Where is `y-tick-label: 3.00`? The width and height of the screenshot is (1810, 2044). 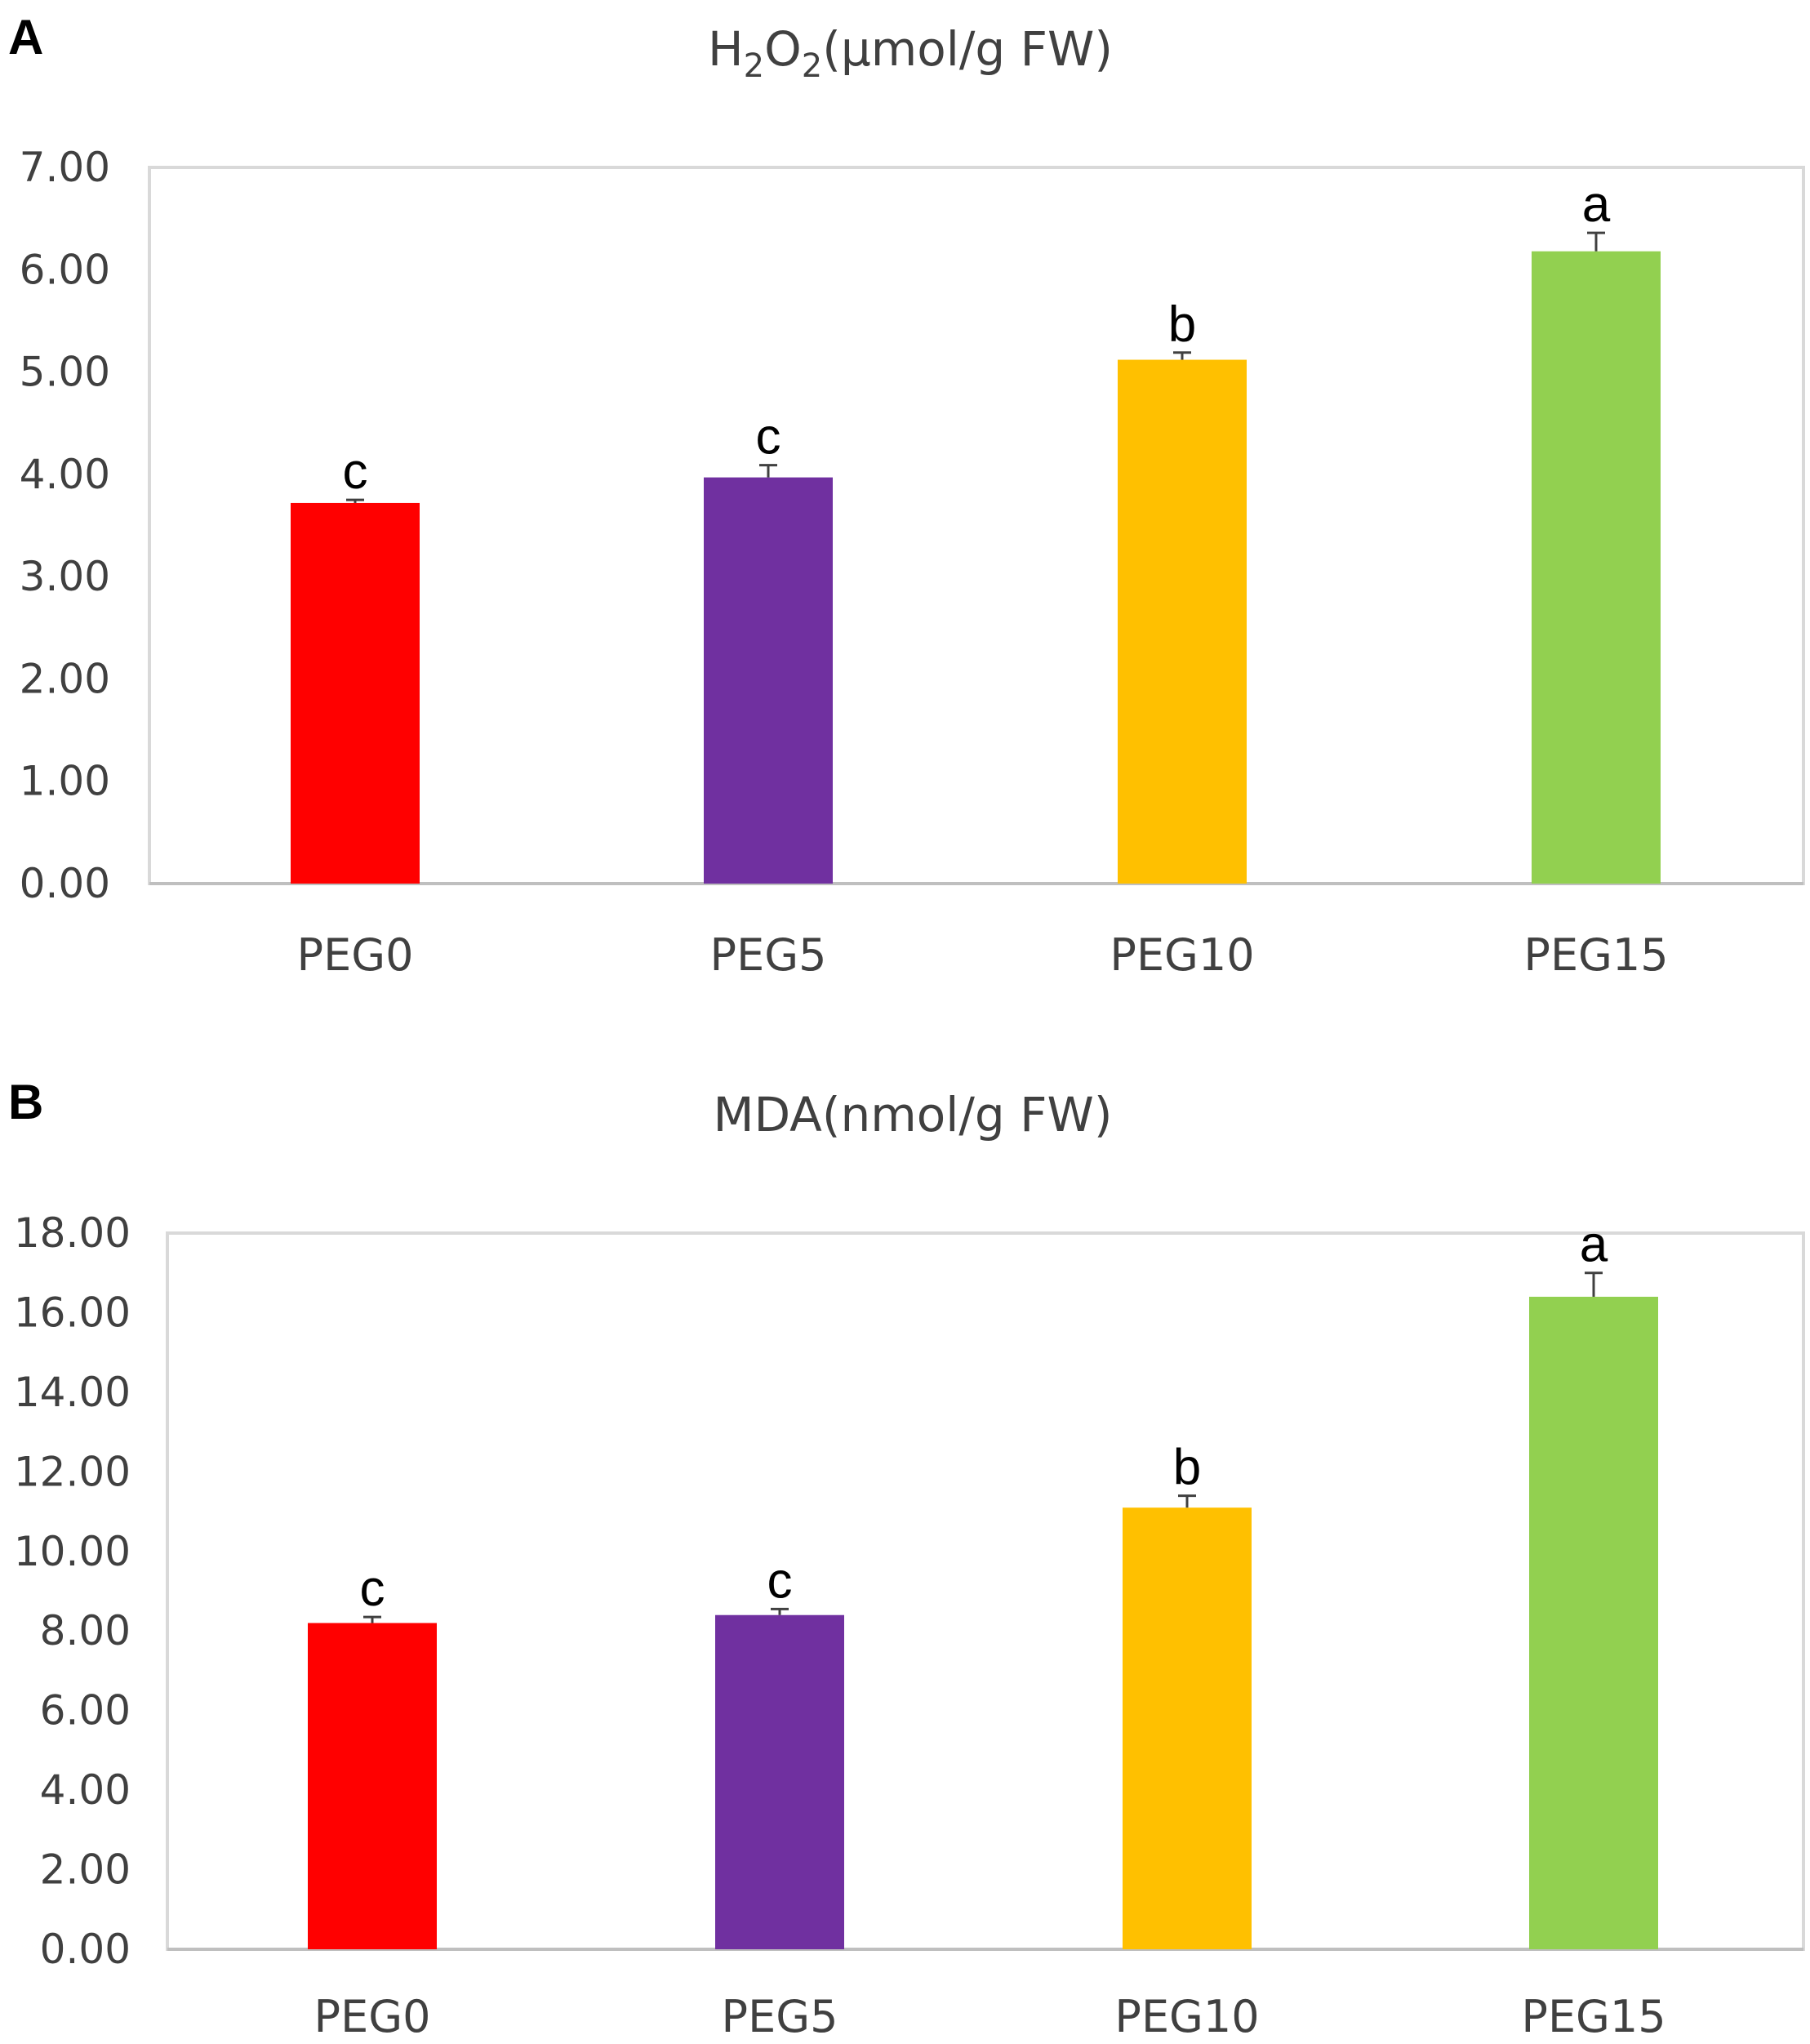 y-tick-label: 3.00 is located at coordinates (65, 576).